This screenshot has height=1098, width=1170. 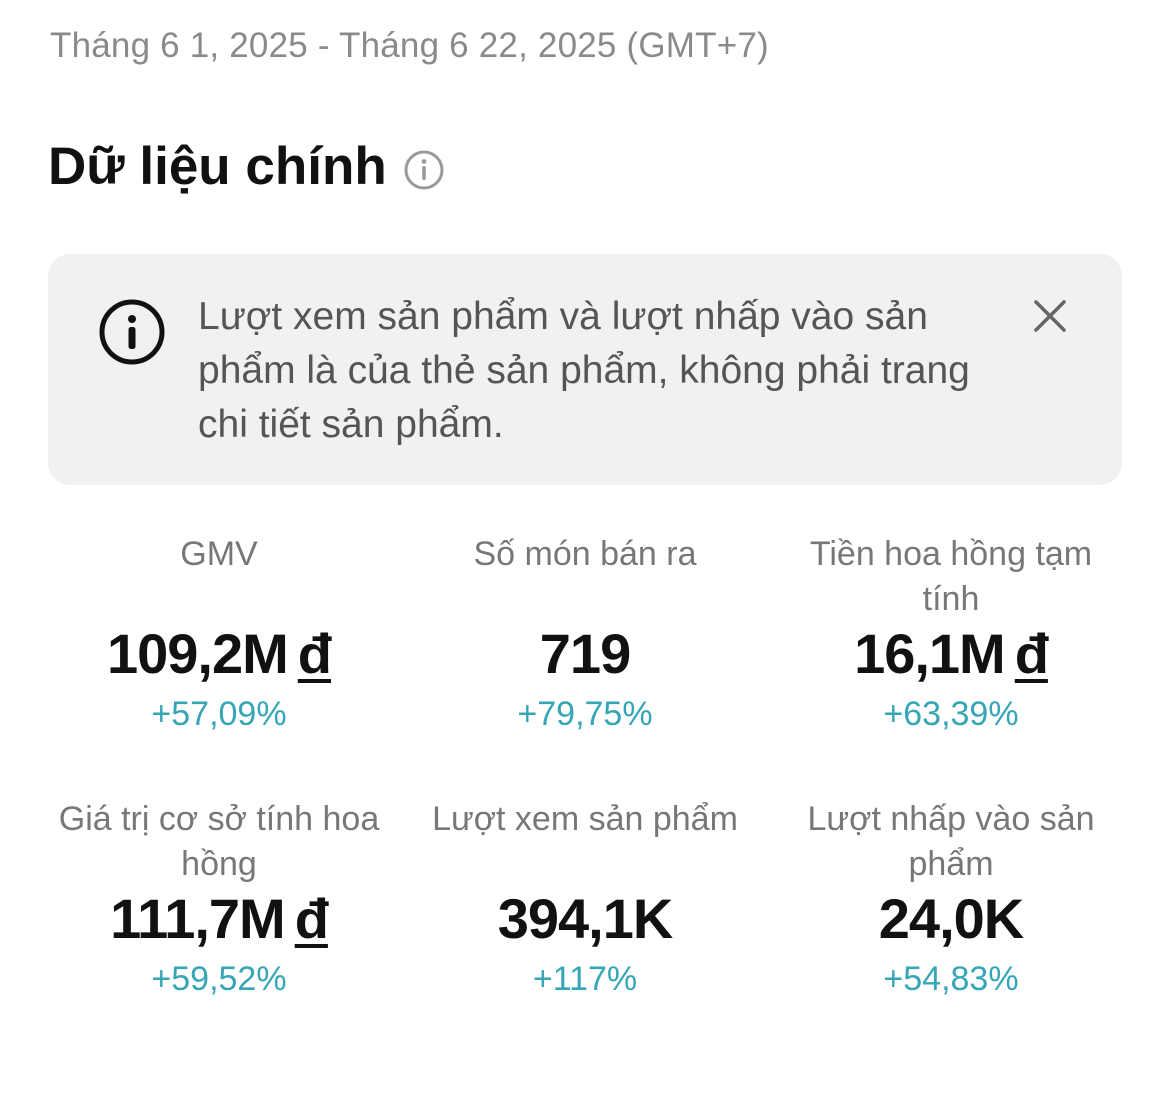 I want to click on metric-label: Số món bán ra, so click(x=585, y=554).